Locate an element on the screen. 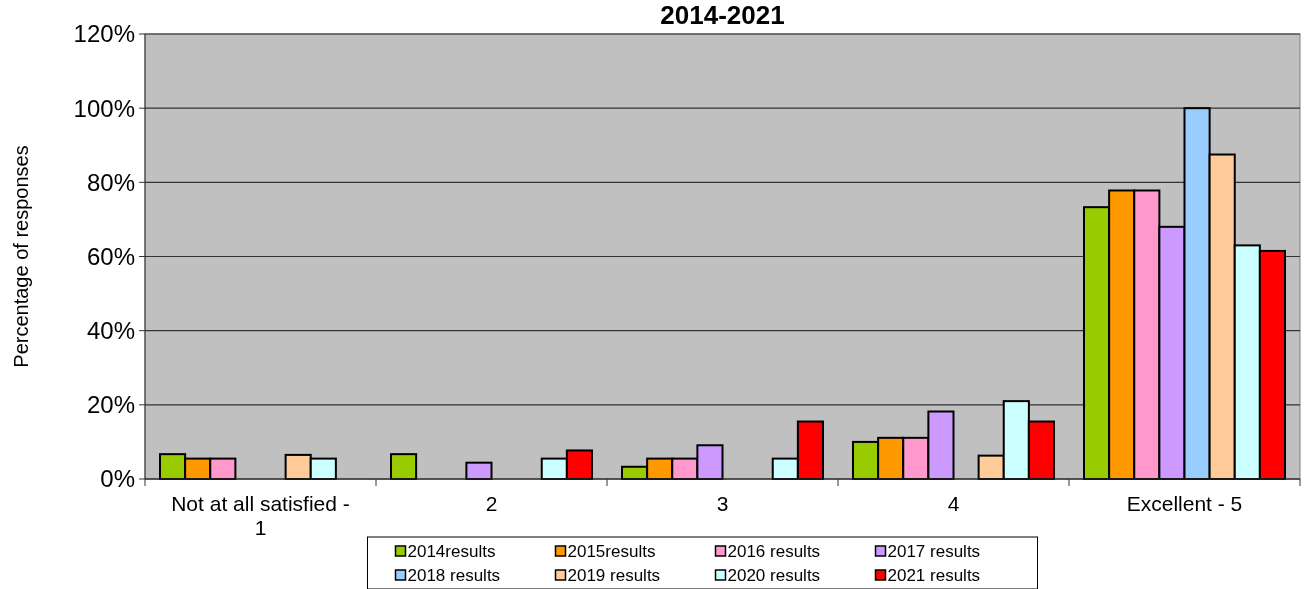 The width and height of the screenshot is (1308, 589). x-tick-label: 3 is located at coordinates (722, 503).